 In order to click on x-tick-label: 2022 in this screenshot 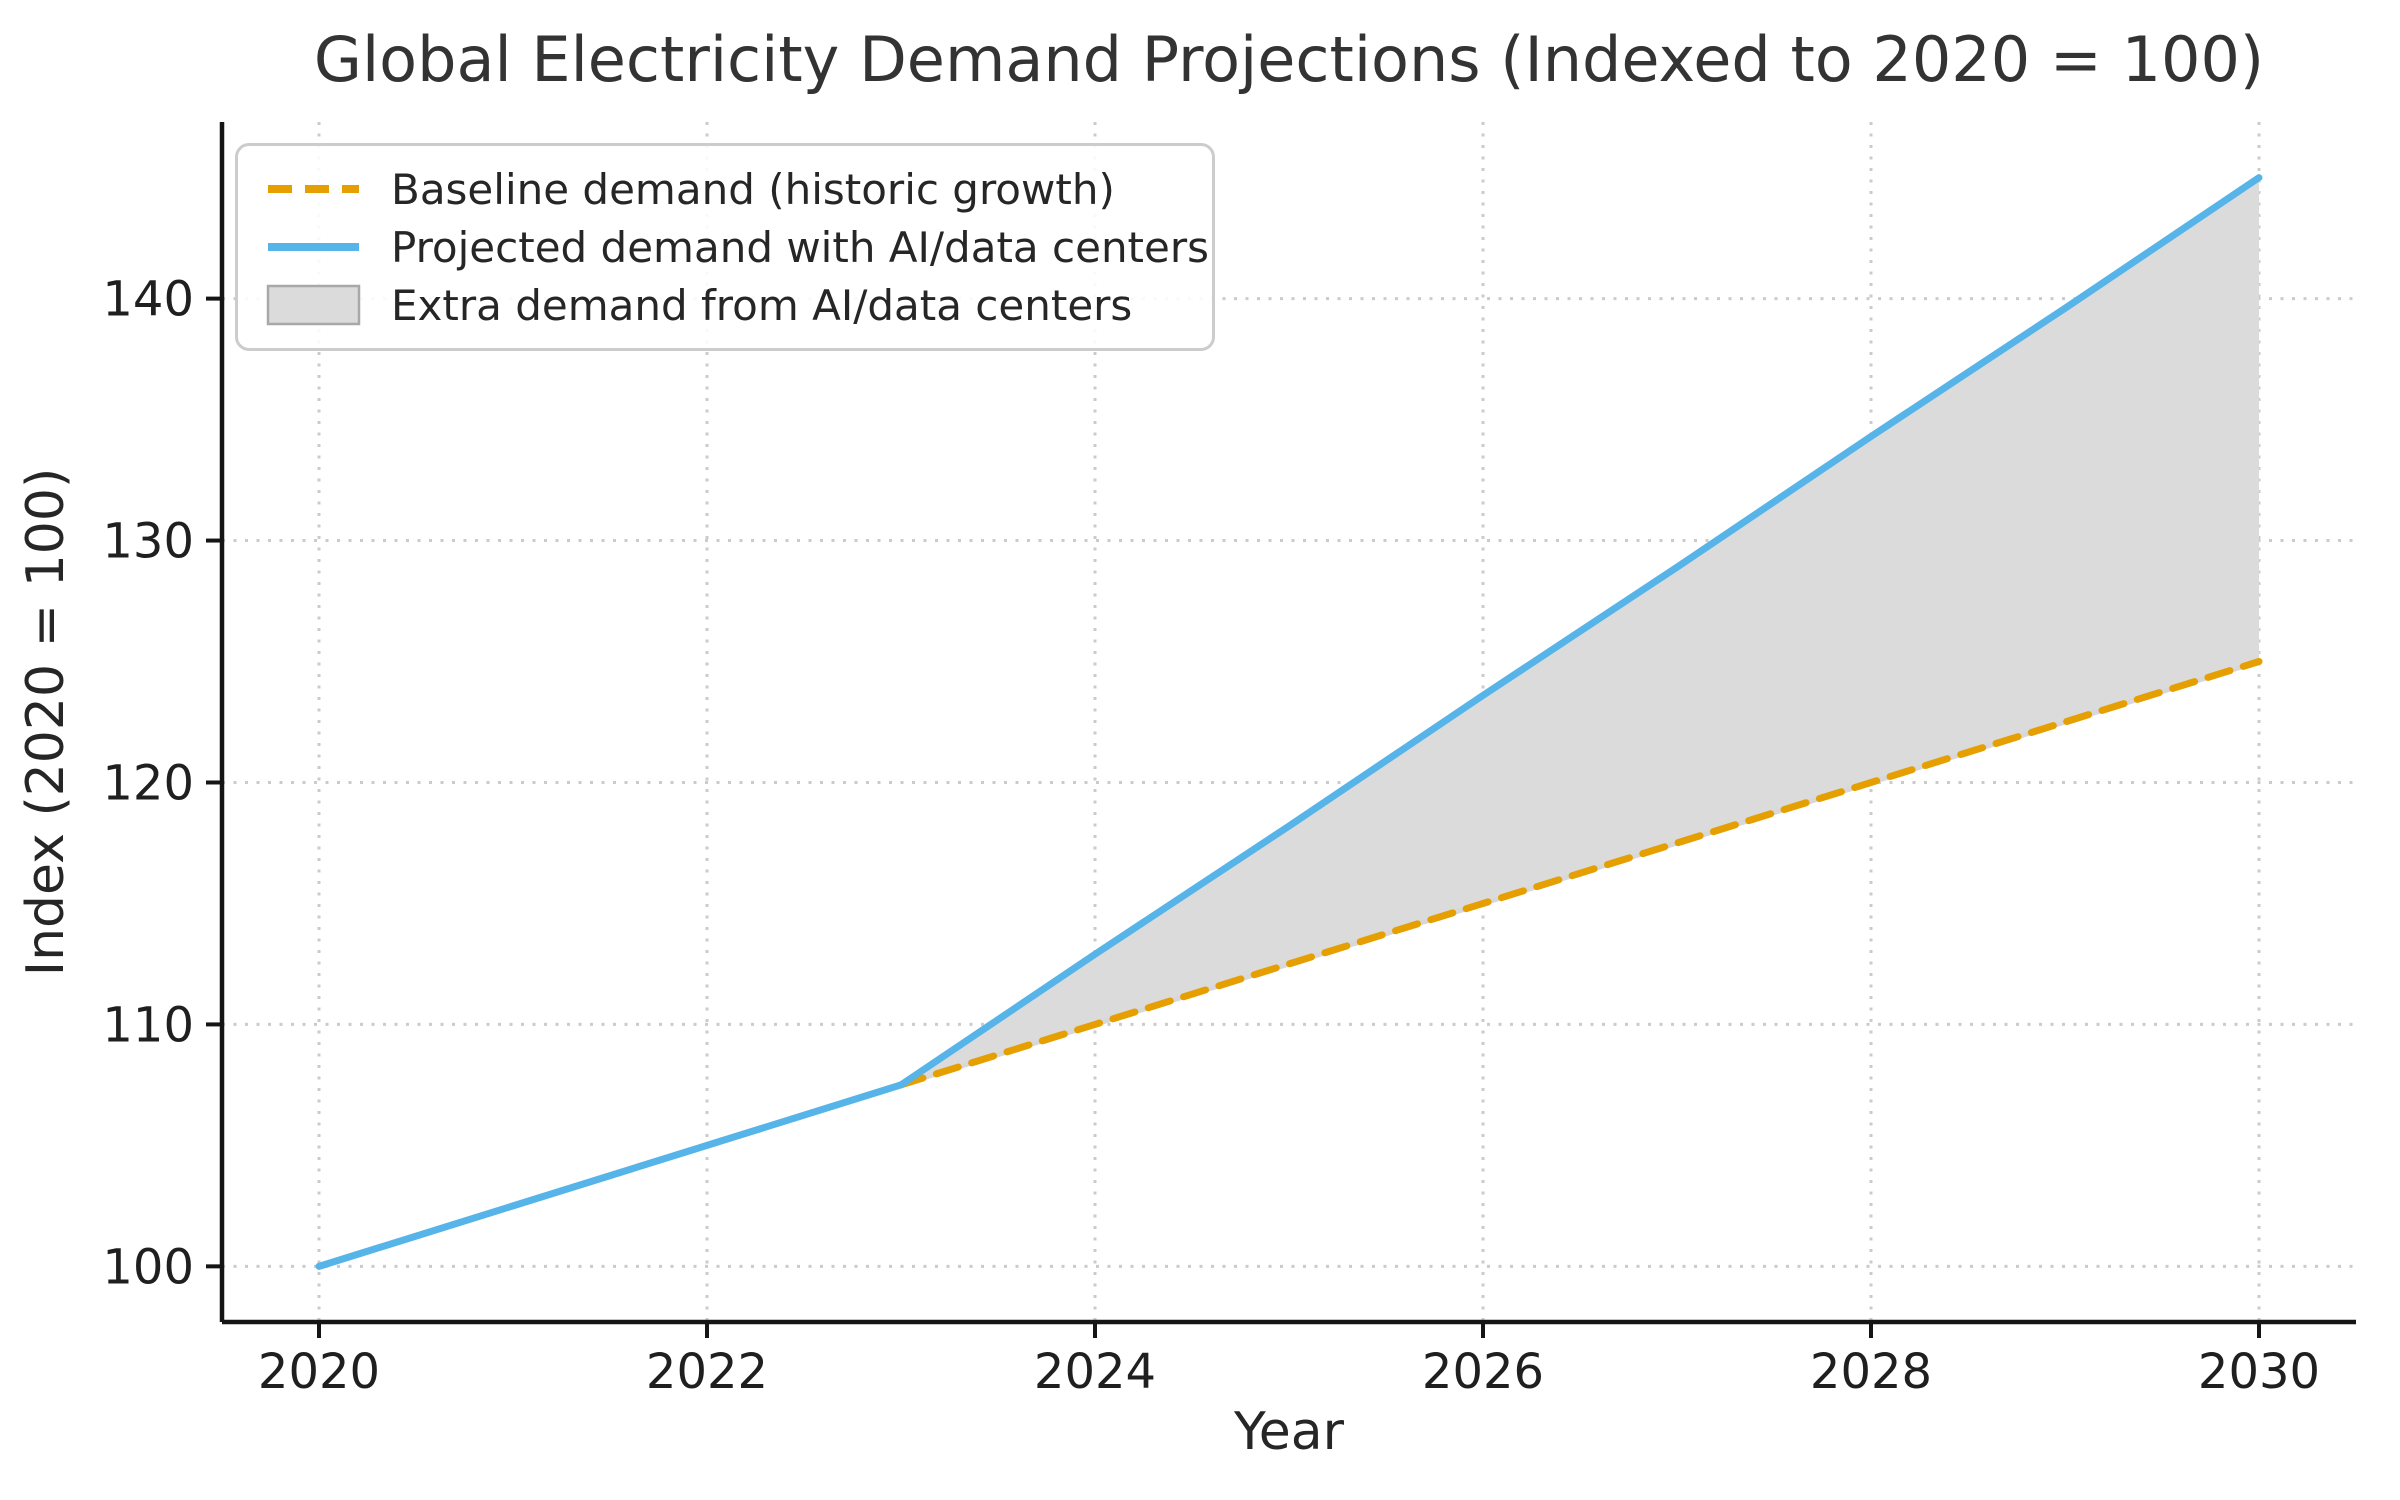, I will do `click(707, 1372)`.